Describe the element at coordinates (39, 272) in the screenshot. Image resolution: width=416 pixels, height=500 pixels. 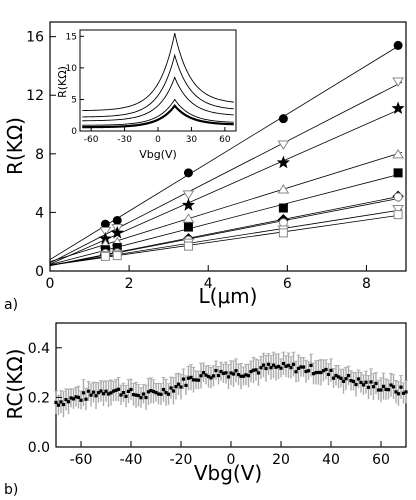
I see `panel-a-y-tick-label: 0` at that location.